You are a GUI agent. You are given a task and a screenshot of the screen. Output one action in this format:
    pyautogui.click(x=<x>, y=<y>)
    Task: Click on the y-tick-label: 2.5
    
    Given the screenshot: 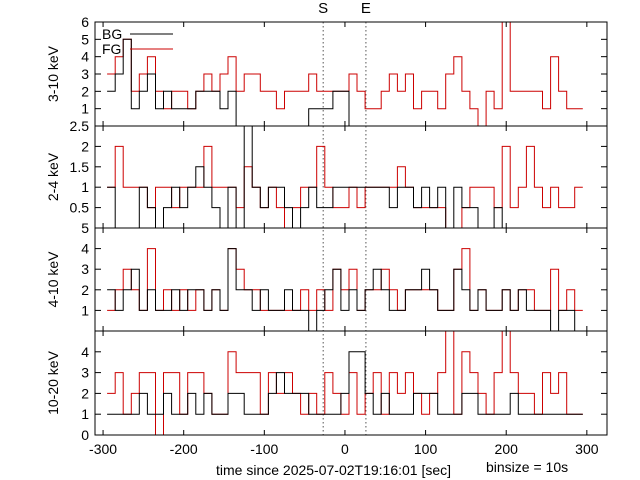 What is the action you would take?
    pyautogui.click(x=80, y=126)
    